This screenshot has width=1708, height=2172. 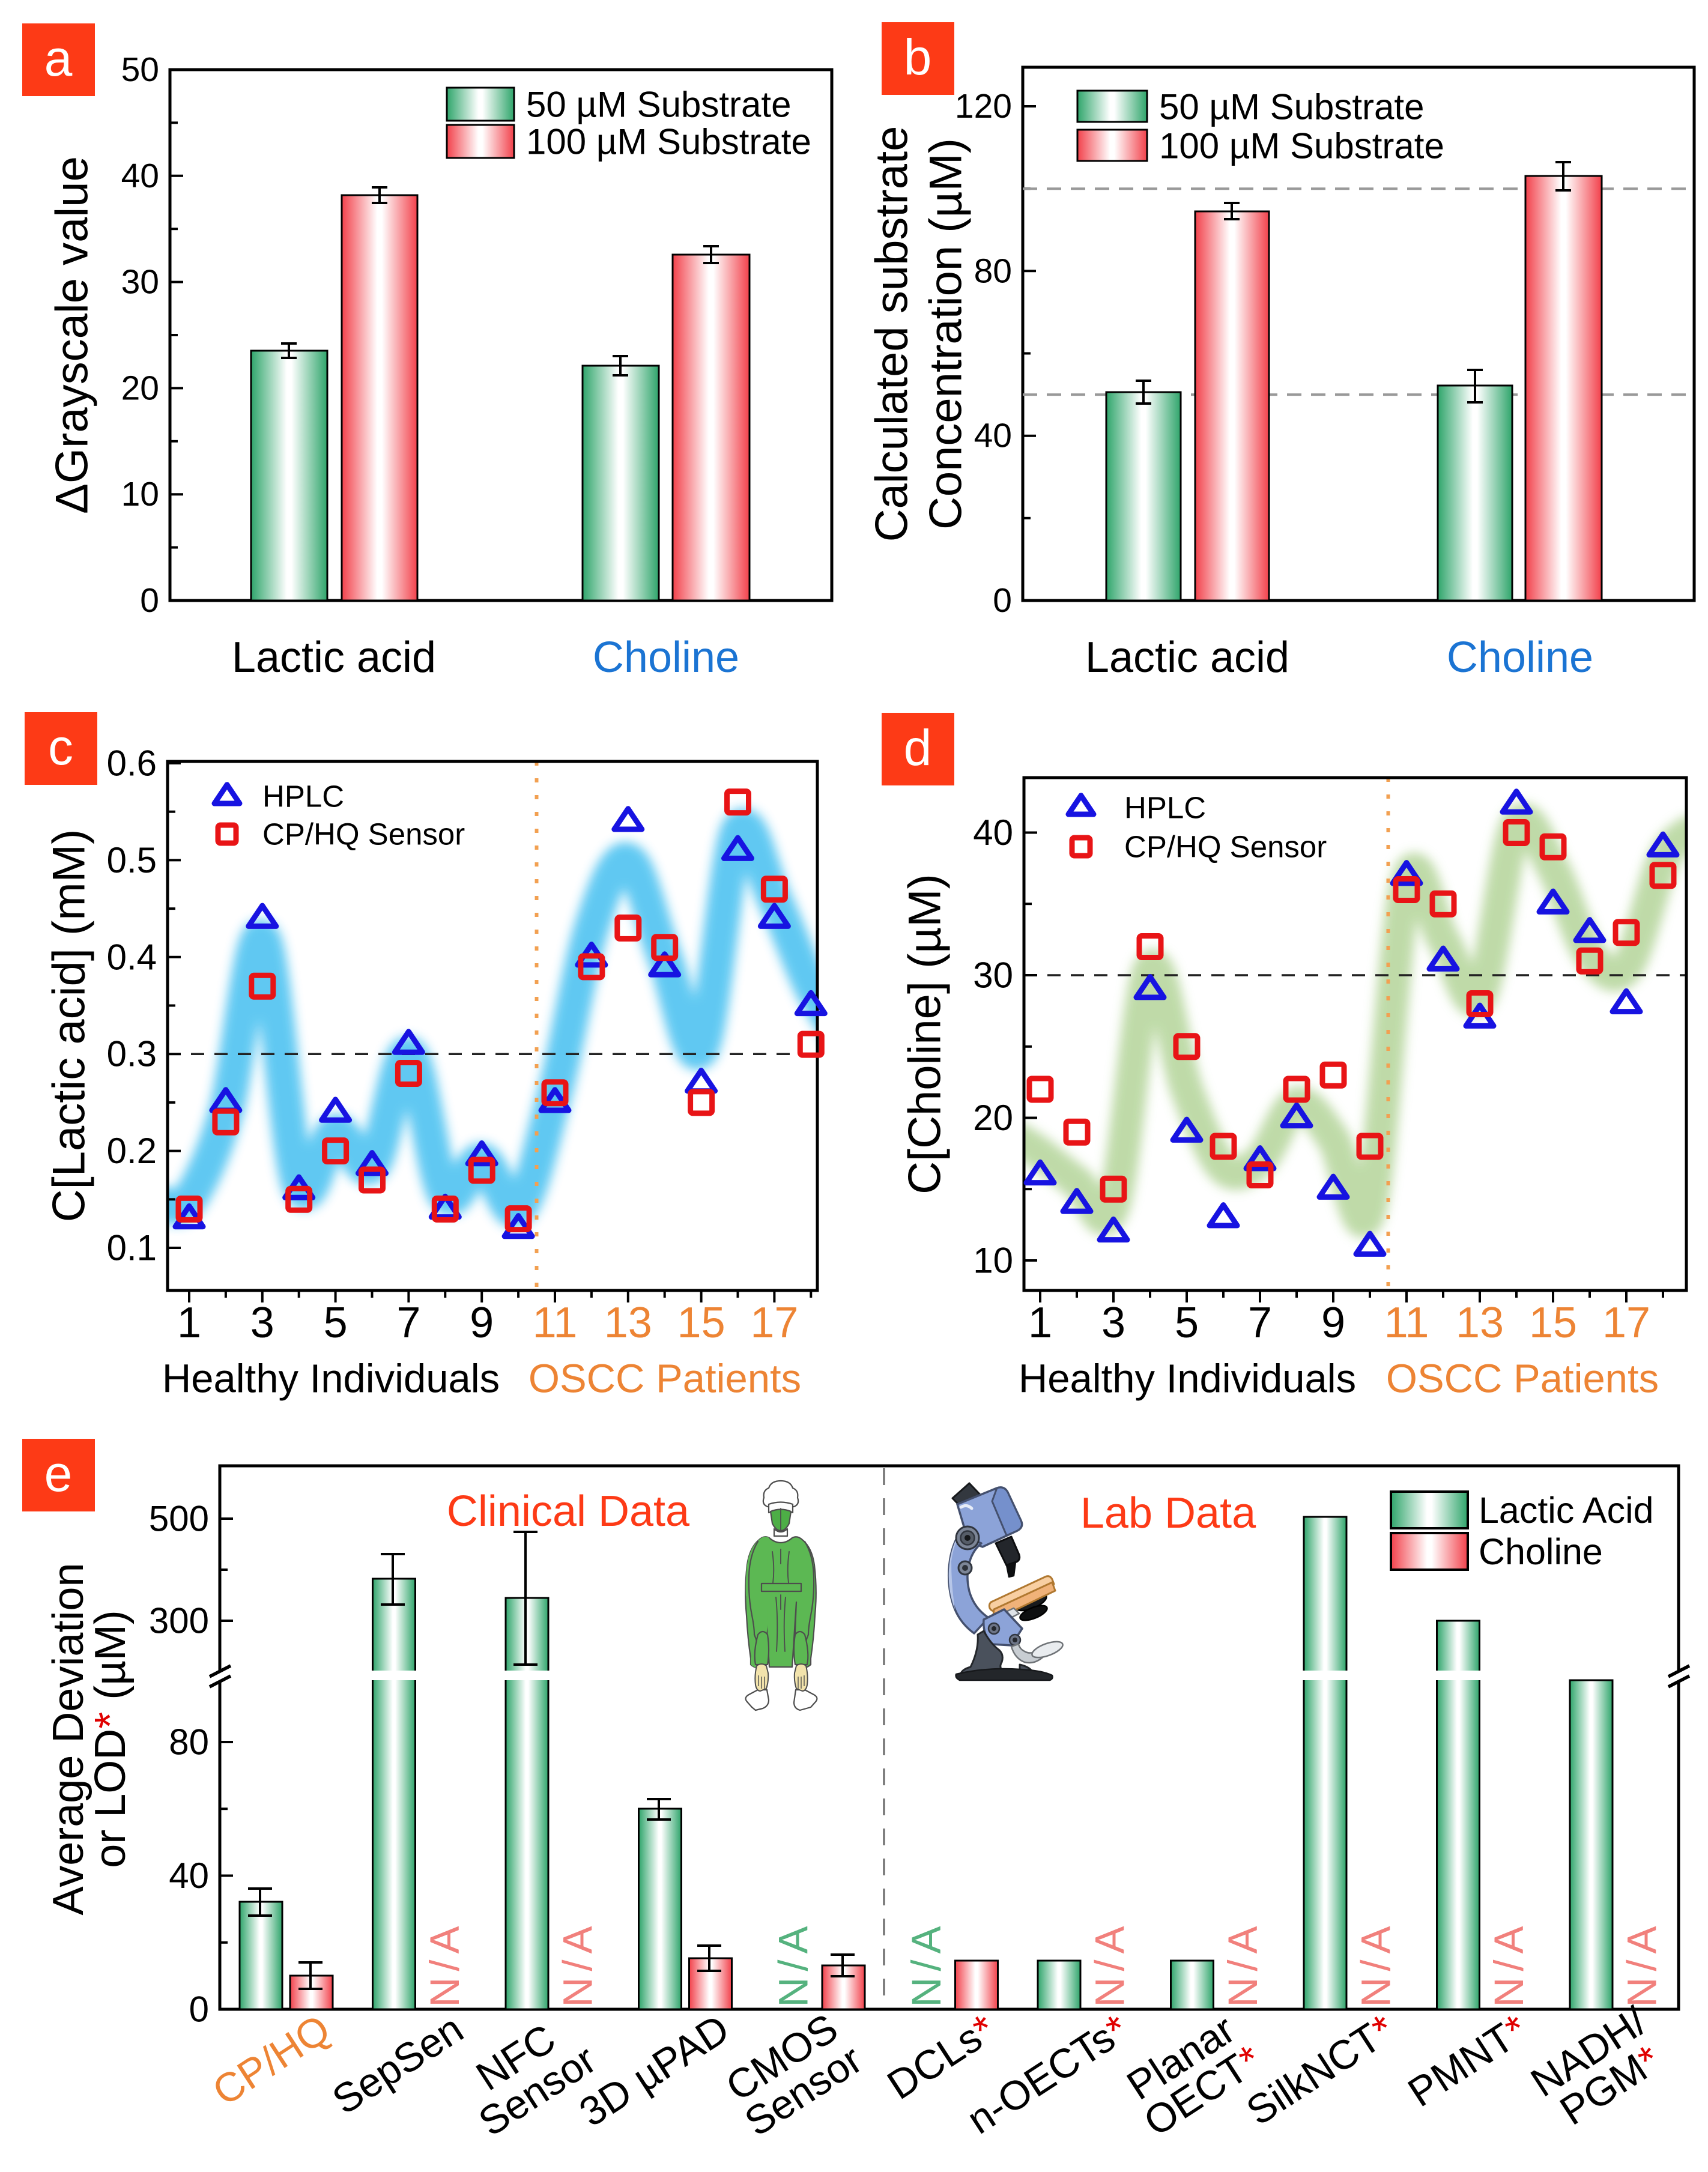 I want to click on svg-text: C[Choline] (µM), so click(x=925, y=1034).